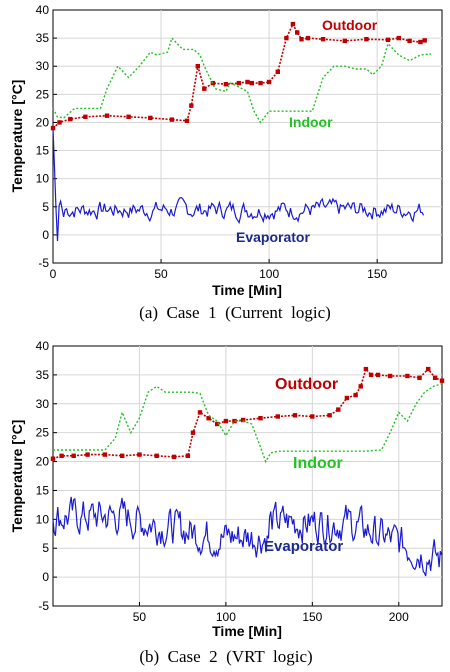  I want to click on series-label-outdoor-b: Outdoor, so click(306, 384).